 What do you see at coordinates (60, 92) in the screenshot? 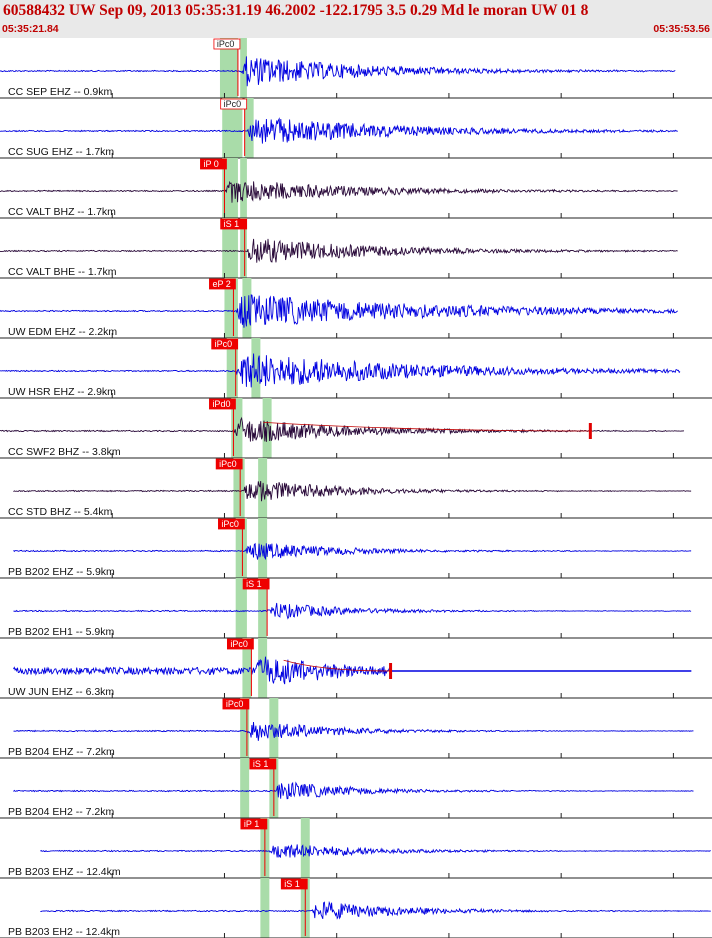
I see `station-label: CC SEP EHZ -- 0.9km` at bounding box center [60, 92].